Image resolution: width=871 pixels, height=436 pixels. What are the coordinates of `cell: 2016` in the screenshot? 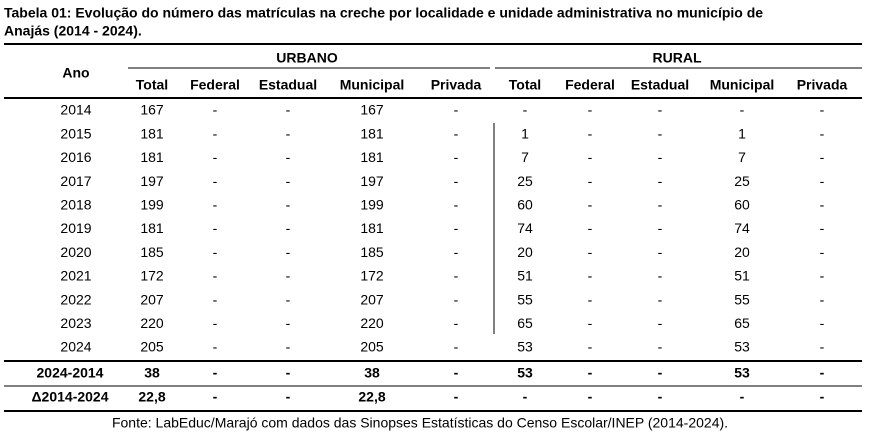 It's located at (75, 157).